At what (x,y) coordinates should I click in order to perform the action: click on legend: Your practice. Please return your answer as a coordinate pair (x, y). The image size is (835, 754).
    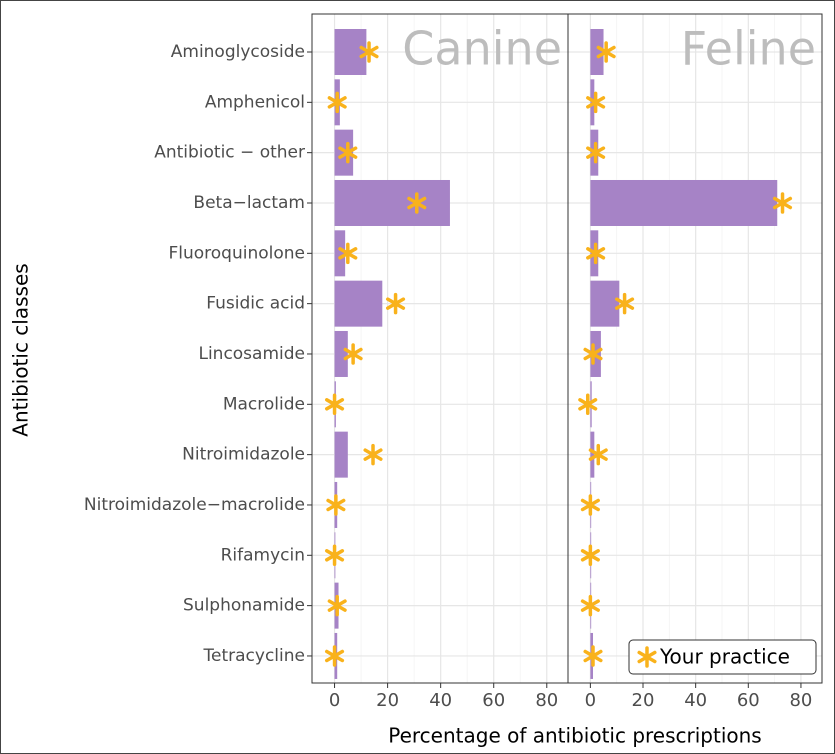
    Looking at the image, I should click on (722, 657).